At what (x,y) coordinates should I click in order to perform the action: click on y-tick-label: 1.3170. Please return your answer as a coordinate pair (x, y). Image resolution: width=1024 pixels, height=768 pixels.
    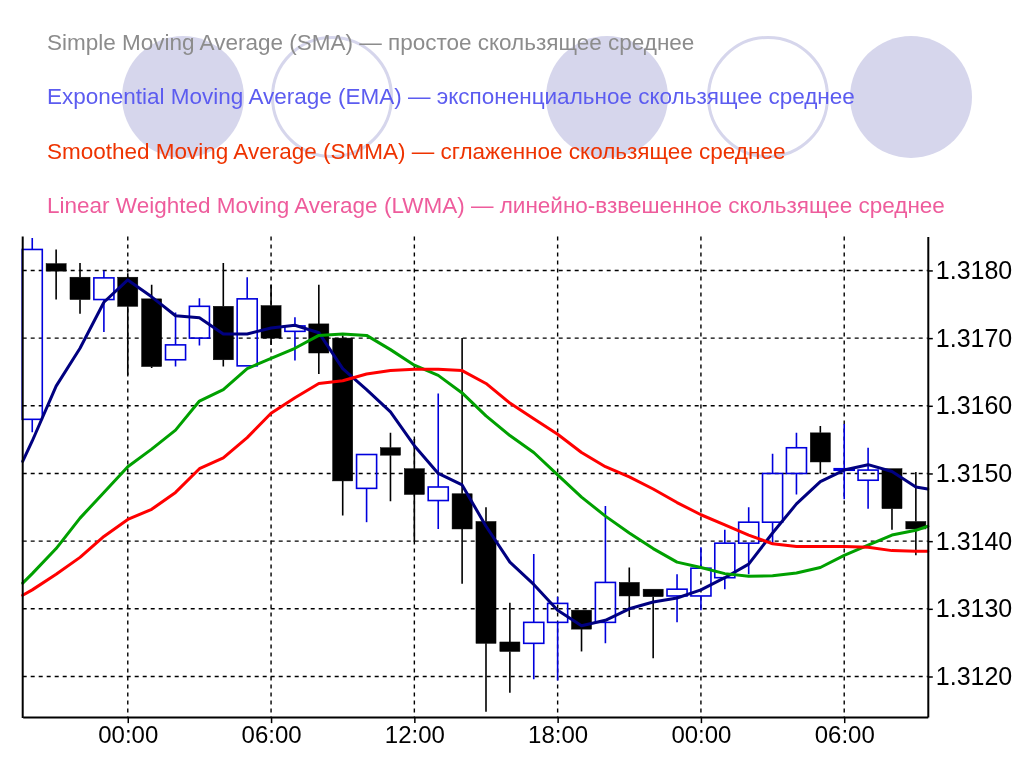
    Looking at the image, I should click on (974, 337).